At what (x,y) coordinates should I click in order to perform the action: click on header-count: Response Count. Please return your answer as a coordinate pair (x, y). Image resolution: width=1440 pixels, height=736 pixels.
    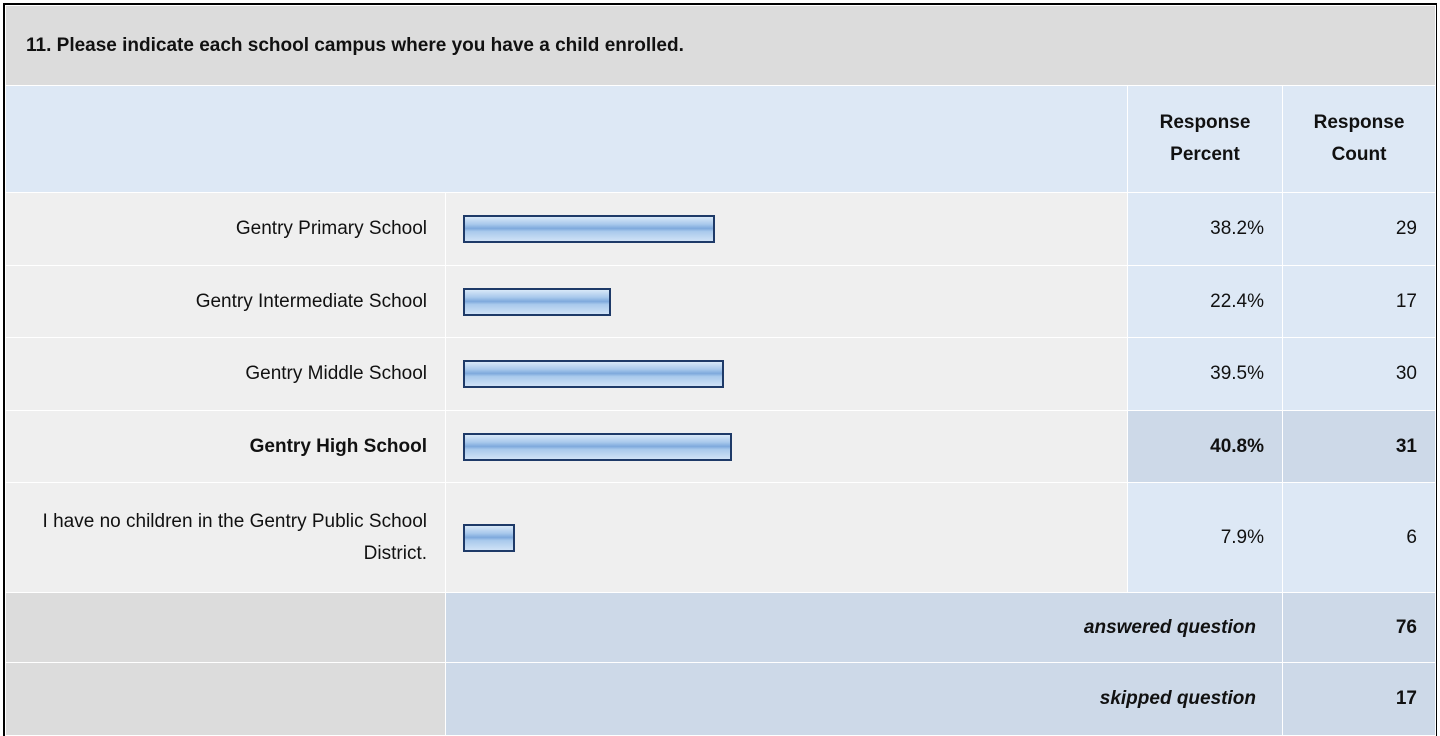
    Looking at the image, I should click on (1359, 139).